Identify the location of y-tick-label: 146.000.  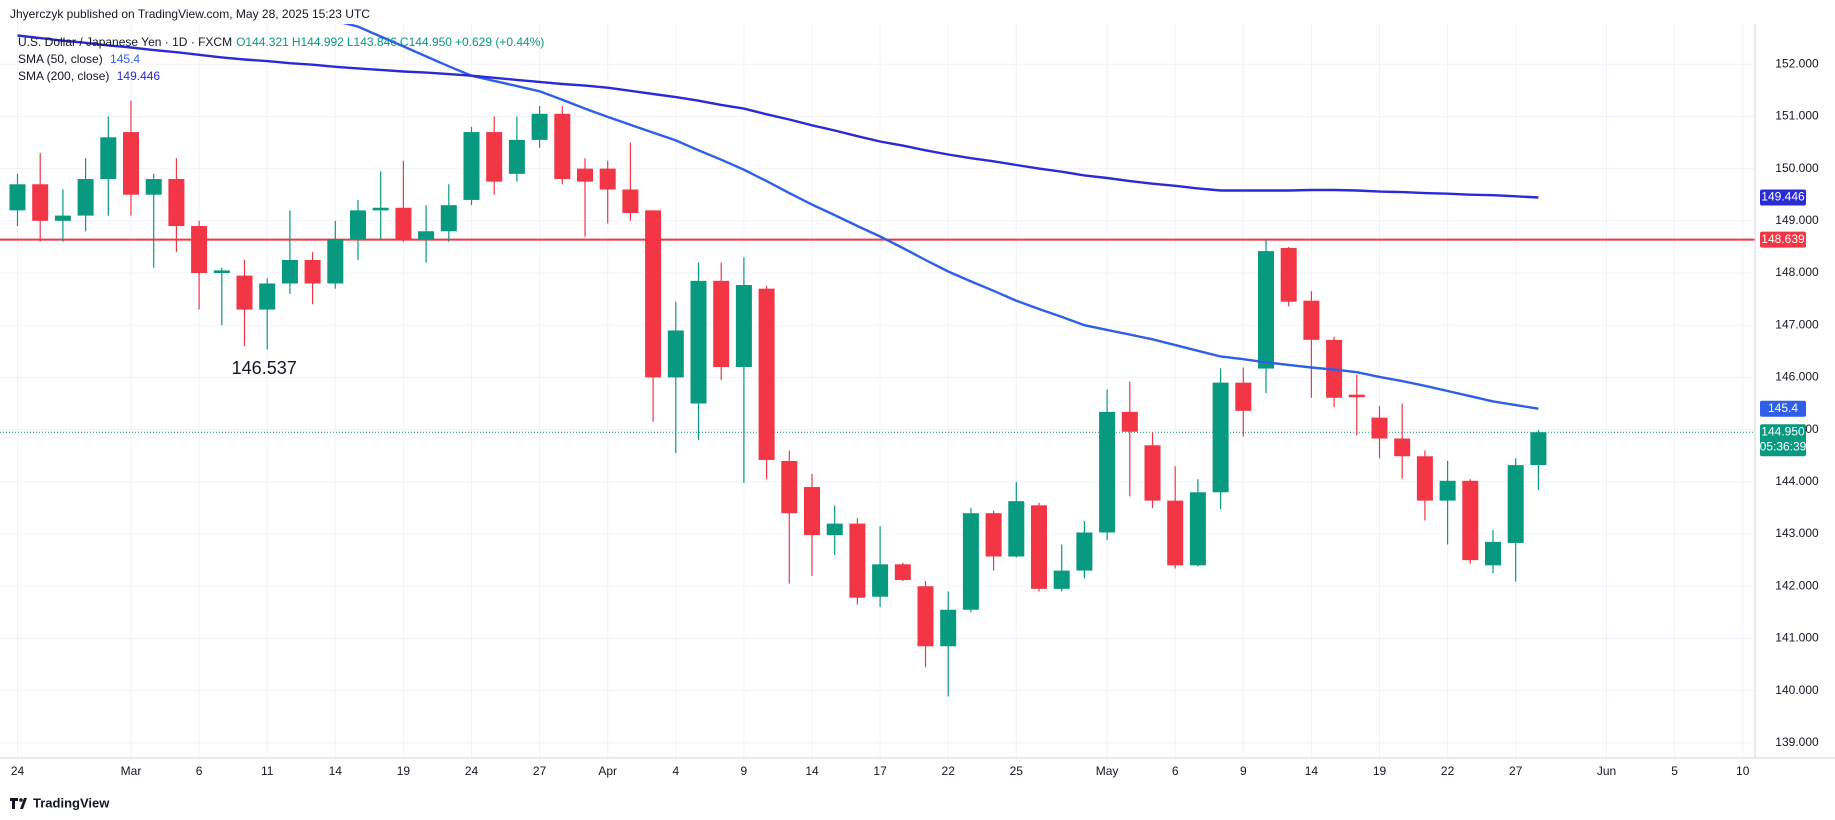
(1797, 377).